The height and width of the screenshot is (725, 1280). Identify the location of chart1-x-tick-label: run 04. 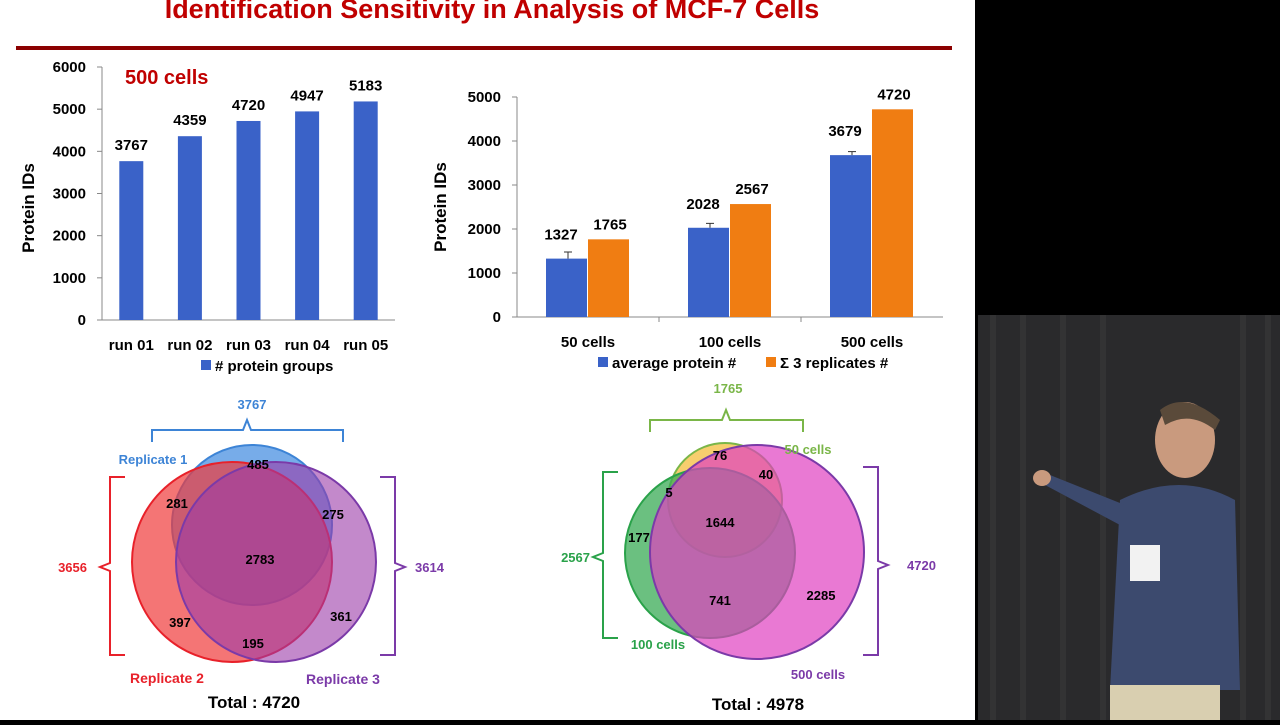
(308, 345).